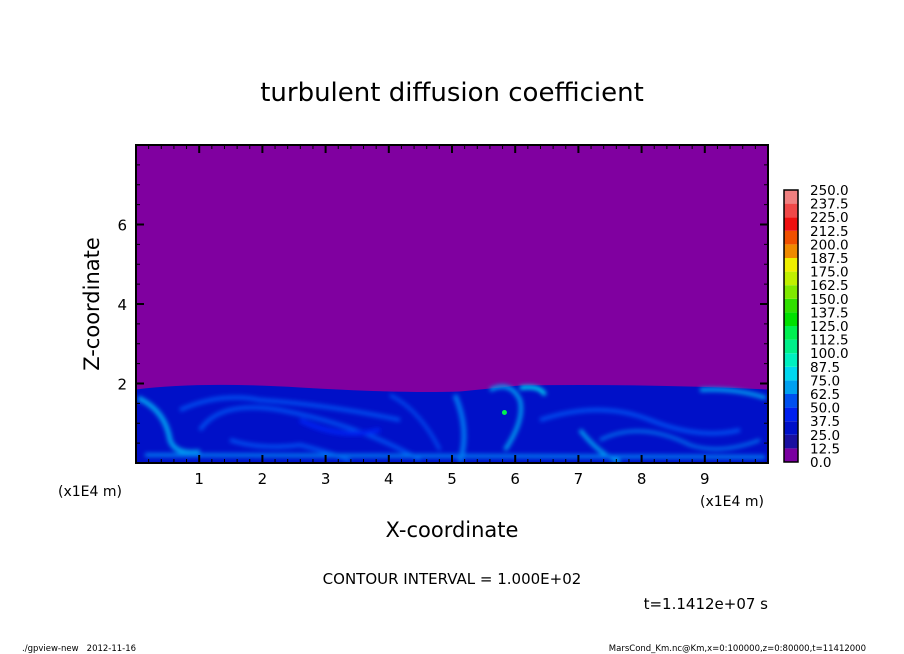  Describe the element at coordinates (642, 479) in the screenshot. I see `x-tick-label: 8` at that location.